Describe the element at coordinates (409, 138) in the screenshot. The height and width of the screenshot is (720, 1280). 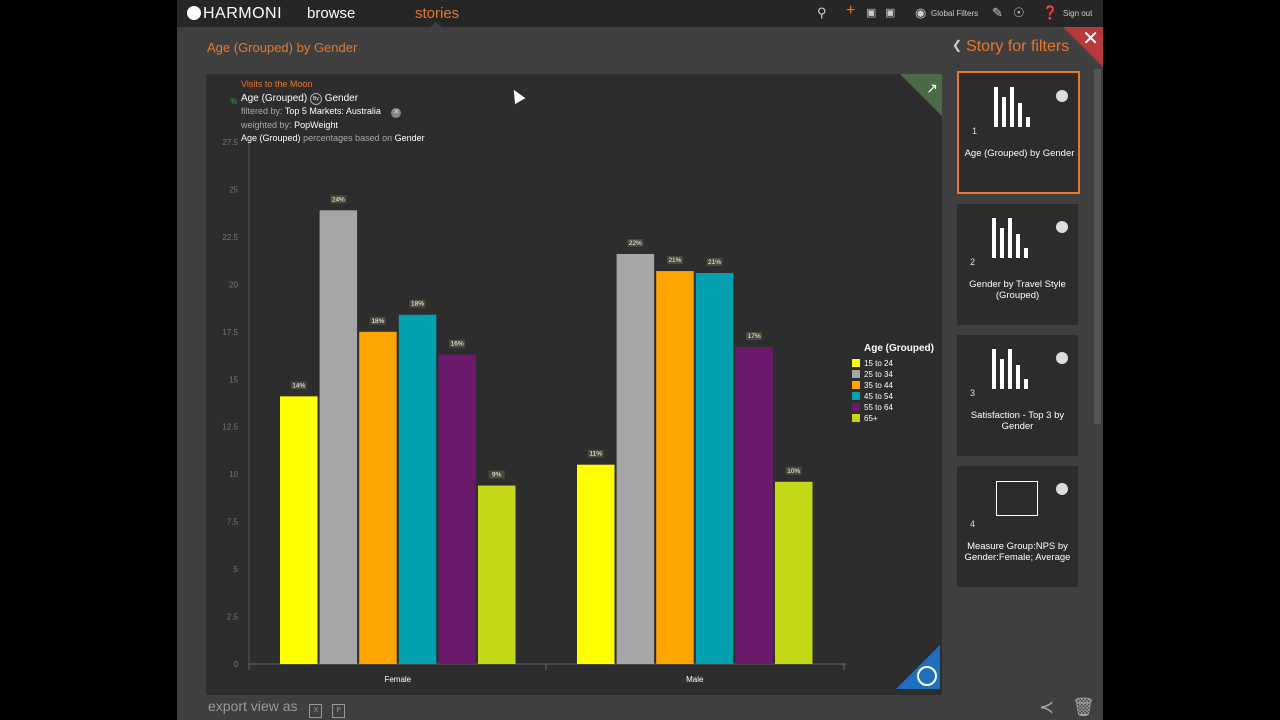
I see `percent-base: Gender` at that location.